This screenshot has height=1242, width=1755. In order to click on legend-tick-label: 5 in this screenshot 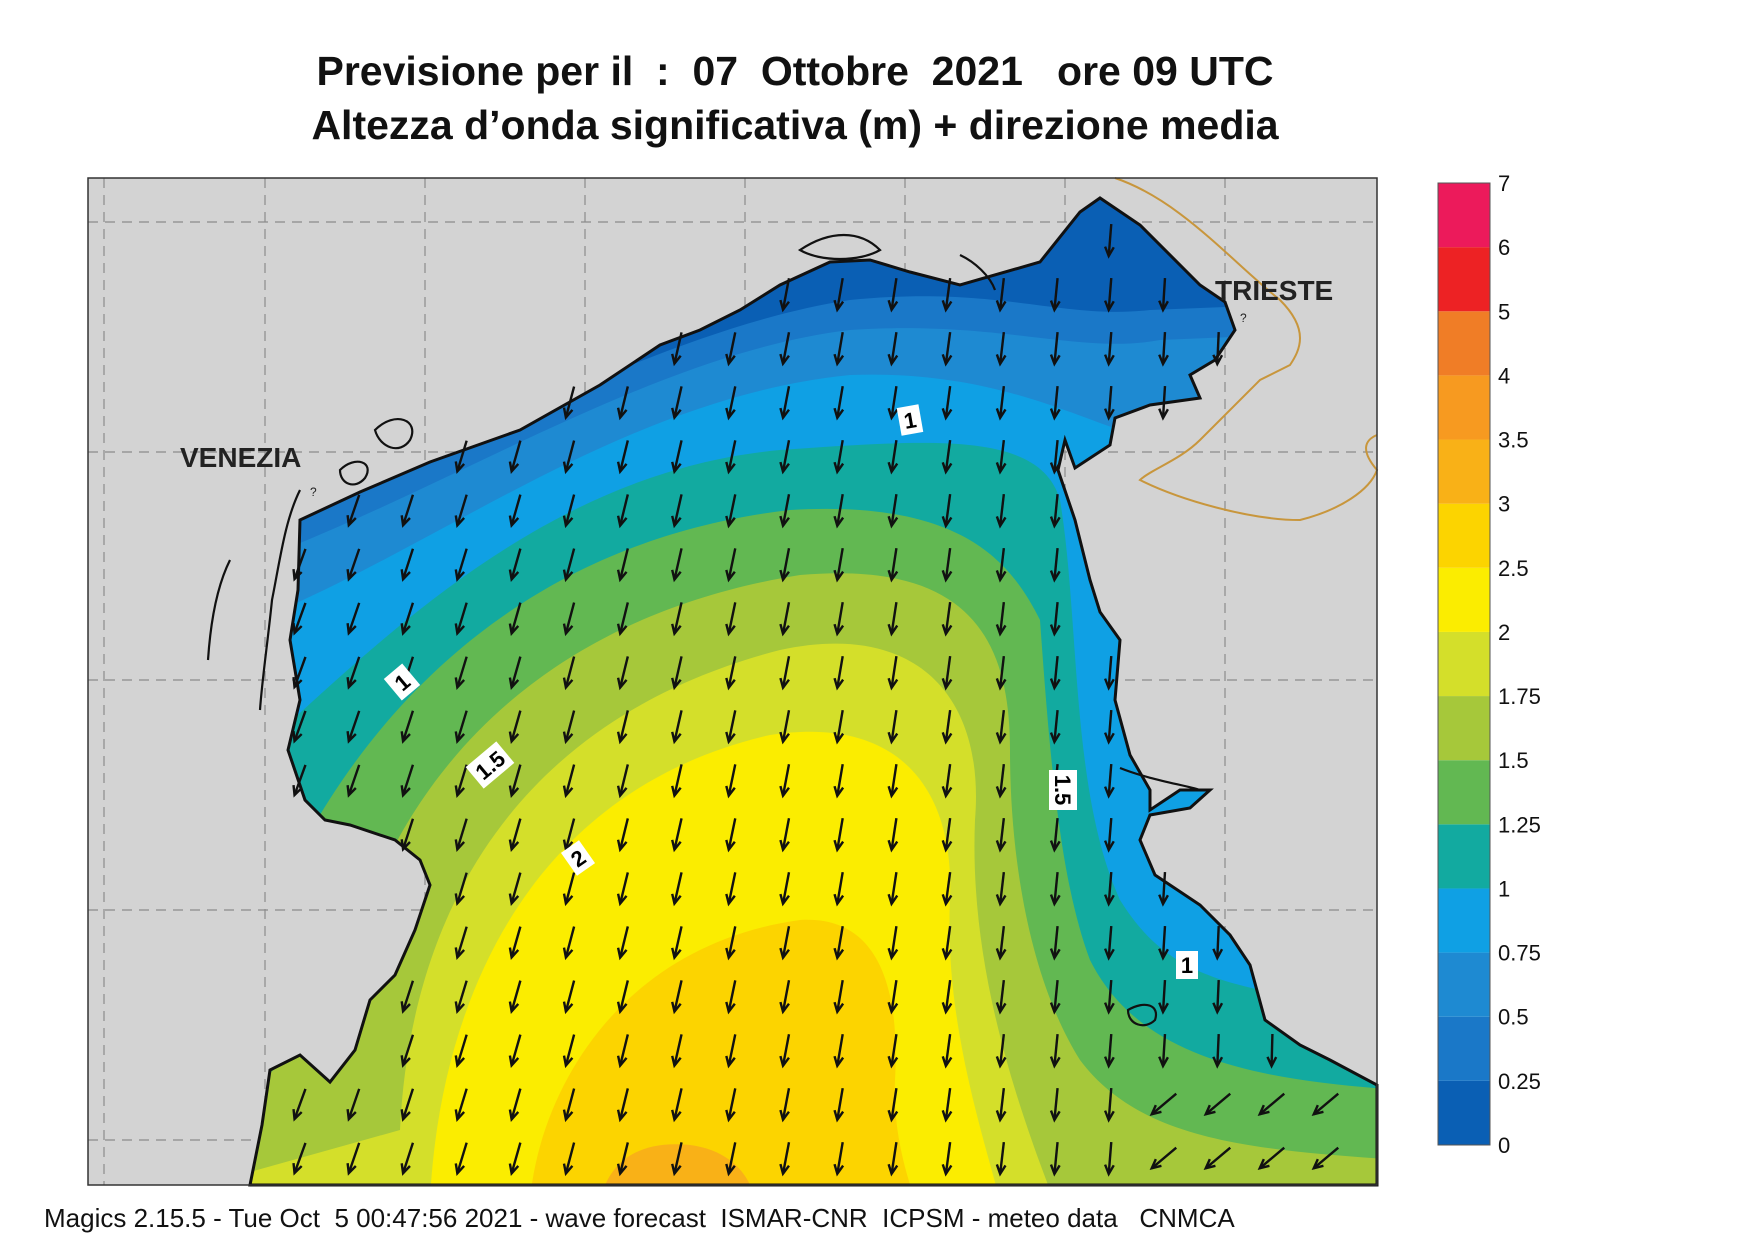, I will do `click(1504, 311)`.